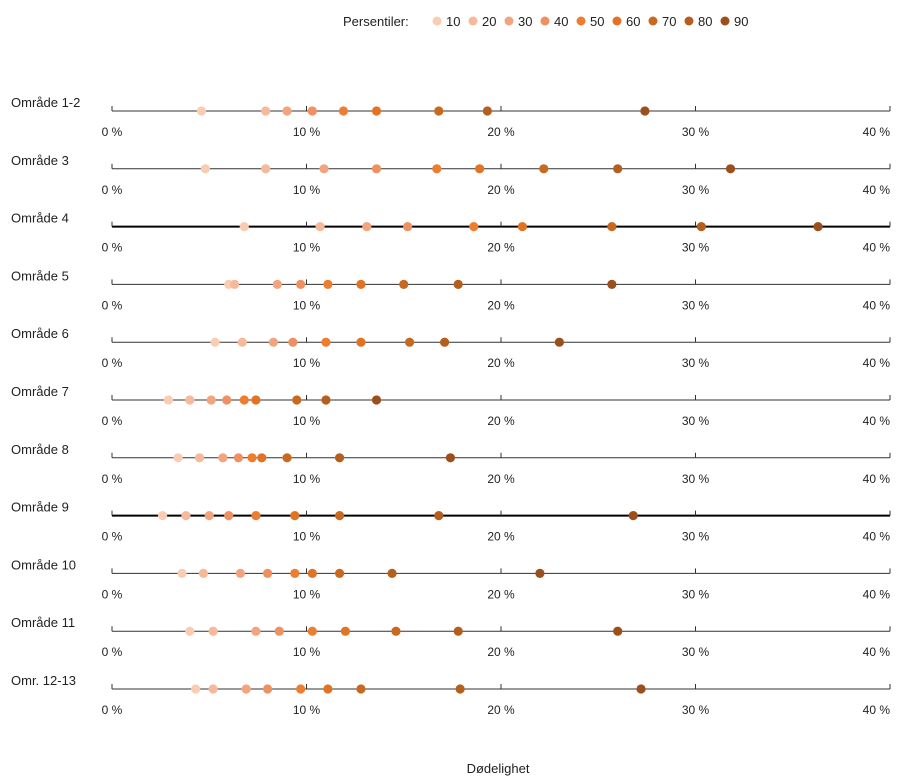 The width and height of the screenshot is (913, 776). I want to click on row-label: Område 3, so click(40, 160).